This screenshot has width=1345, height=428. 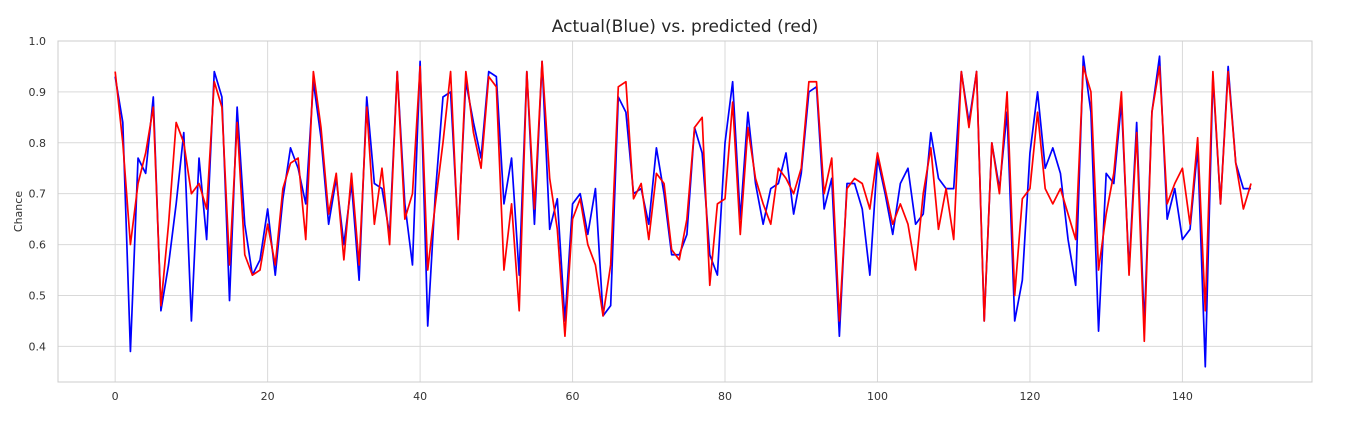 I want to click on x-tick-label: 80, so click(x=725, y=396).